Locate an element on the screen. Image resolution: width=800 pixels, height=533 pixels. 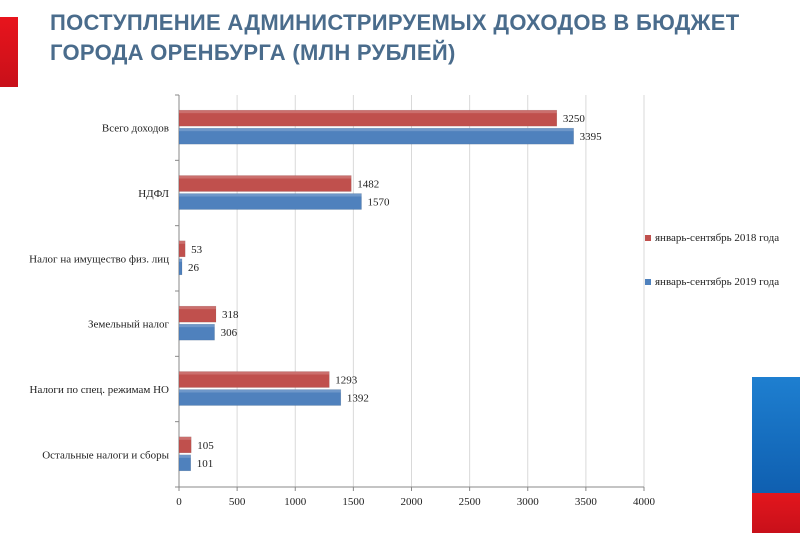
x-tick-label: 4000 is located at coordinates (644, 502).